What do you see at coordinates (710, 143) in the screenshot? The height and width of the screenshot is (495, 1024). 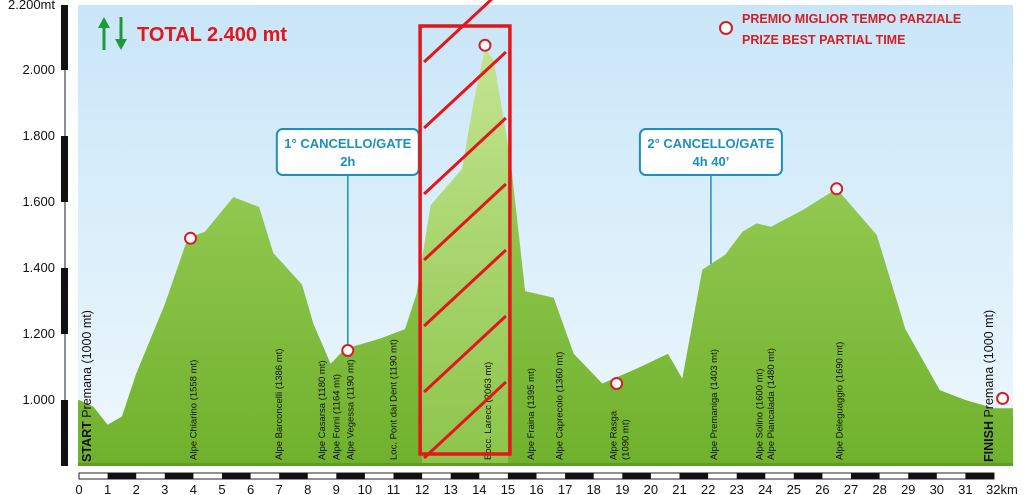 I see `gate-title: 2° CANCELLO/GATE` at bounding box center [710, 143].